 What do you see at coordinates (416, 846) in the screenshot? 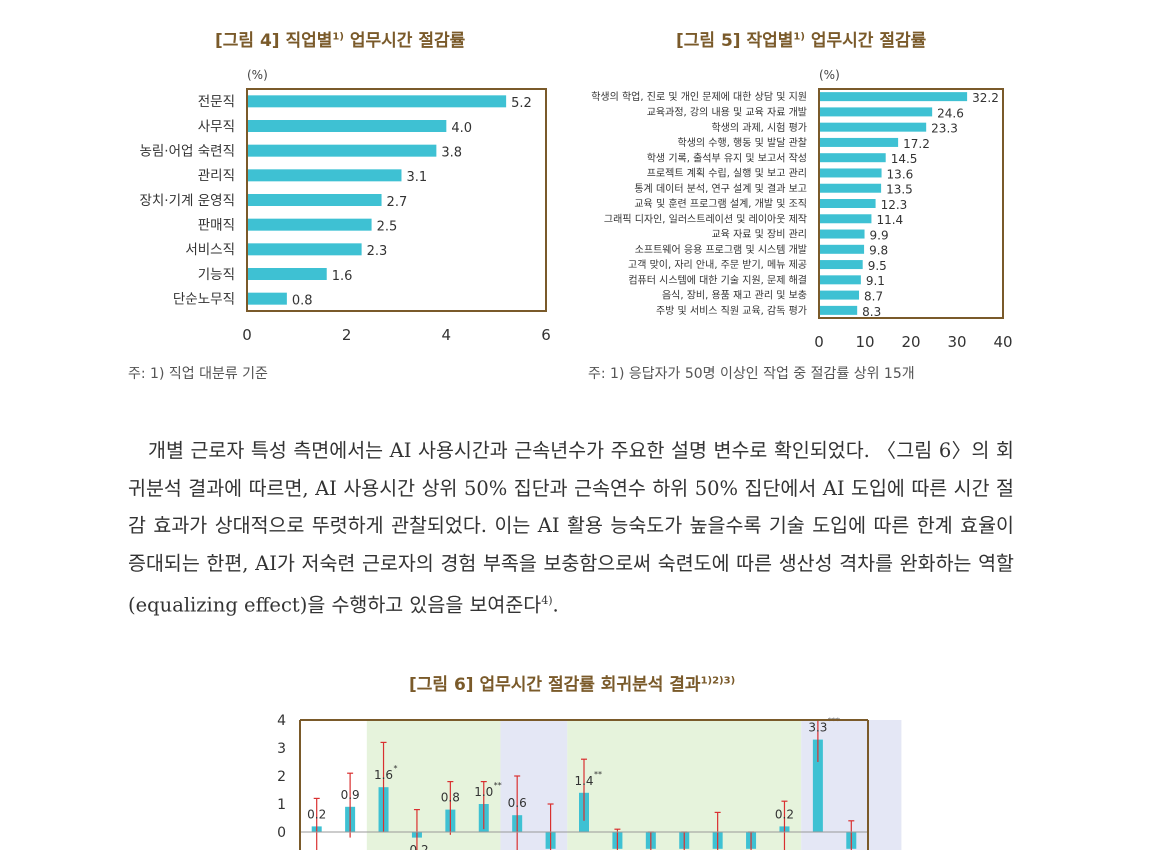
I see `fig6-value-label: -0.2` at bounding box center [416, 846].